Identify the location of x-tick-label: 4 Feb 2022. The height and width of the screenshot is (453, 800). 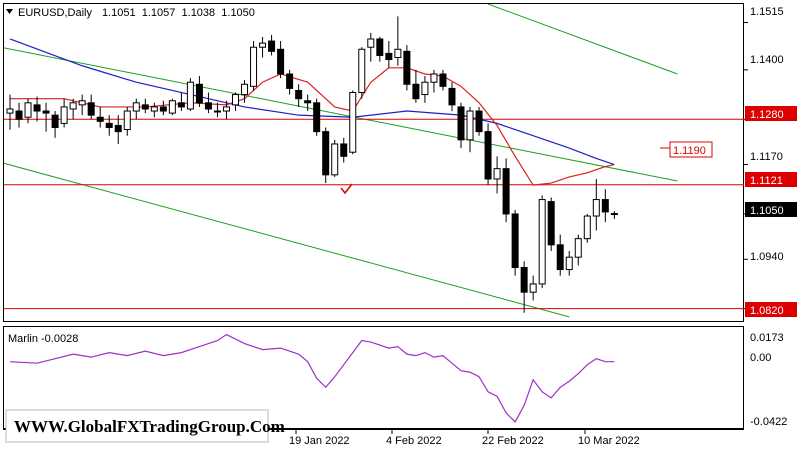
(414, 441).